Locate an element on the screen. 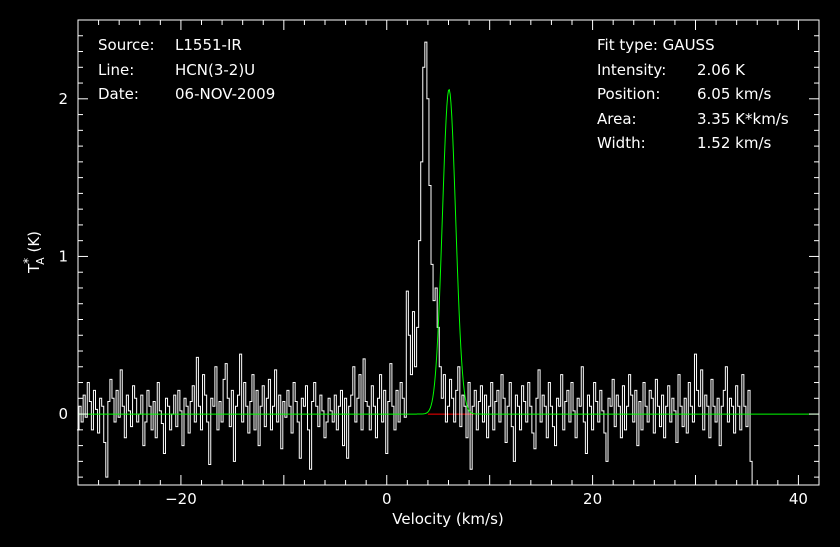 This screenshot has height=547, width=840. fit-key: Intensity: is located at coordinates (632, 69).